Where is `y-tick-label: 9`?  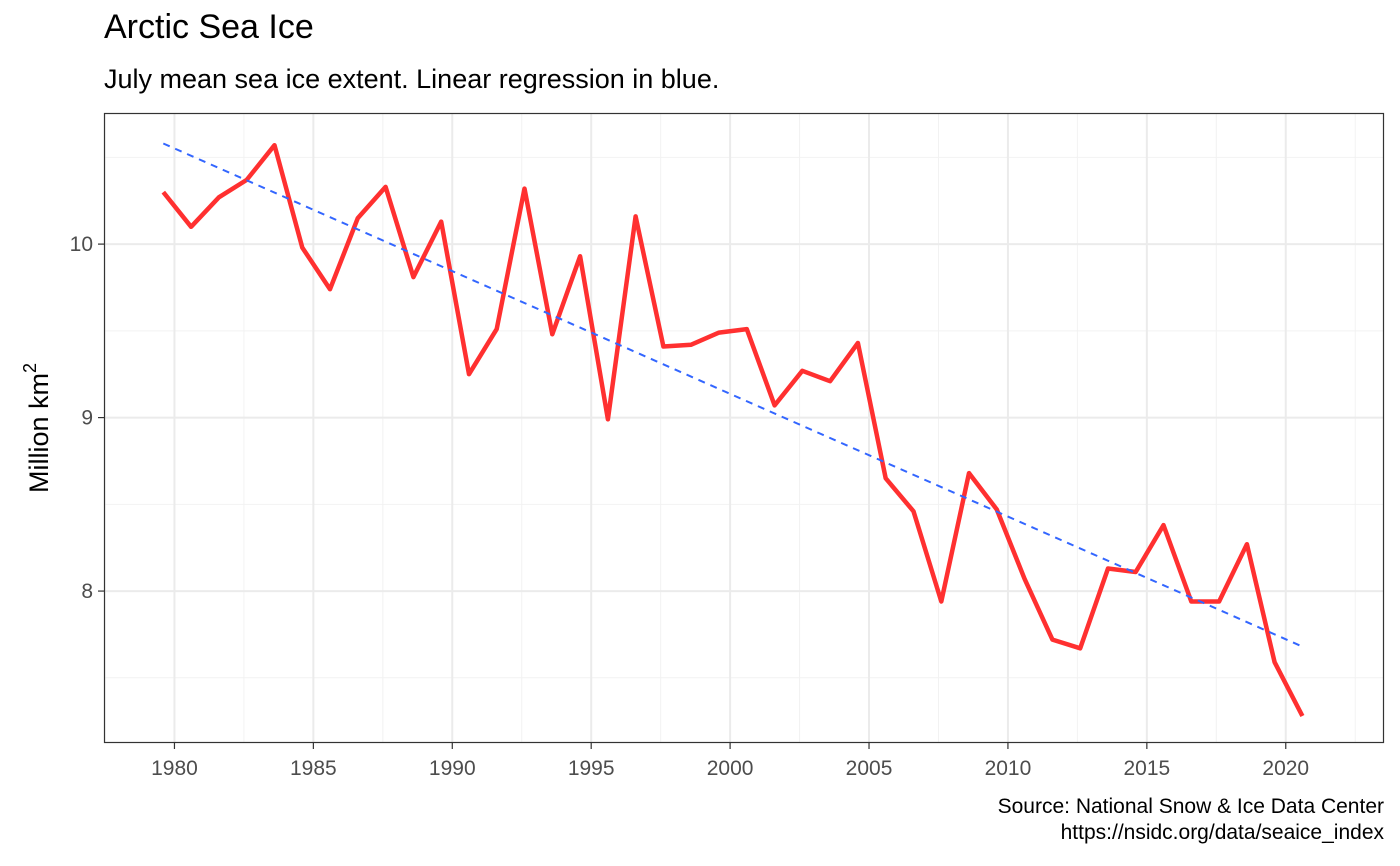 y-tick-label: 9 is located at coordinates (87, 418).